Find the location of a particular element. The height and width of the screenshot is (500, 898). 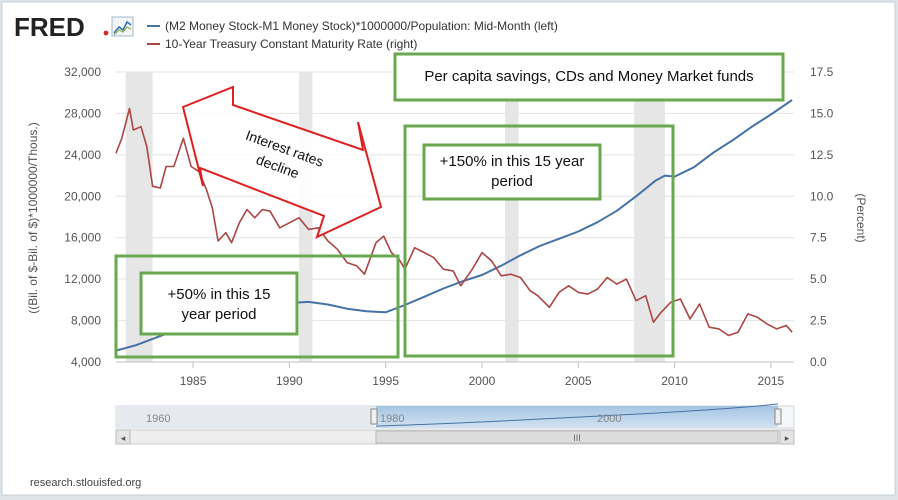

navigator-series is located at coordinates (577, 415).